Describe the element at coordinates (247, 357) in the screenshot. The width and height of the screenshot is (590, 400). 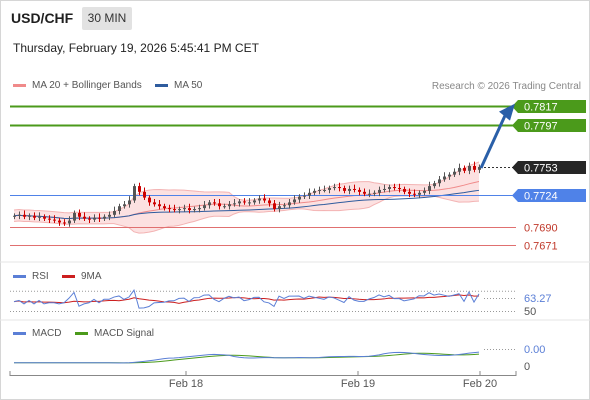
I see `macd-line` at that location.